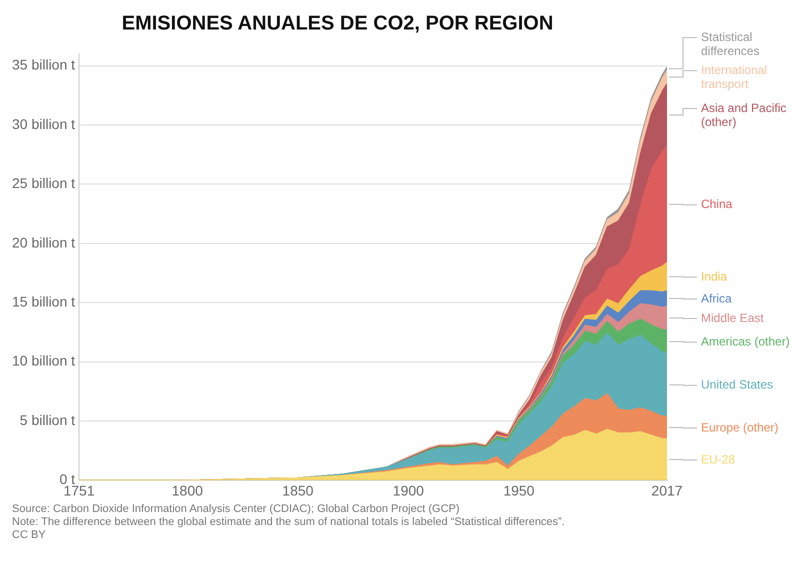  I want to click on text: United States, so click(737, 385).